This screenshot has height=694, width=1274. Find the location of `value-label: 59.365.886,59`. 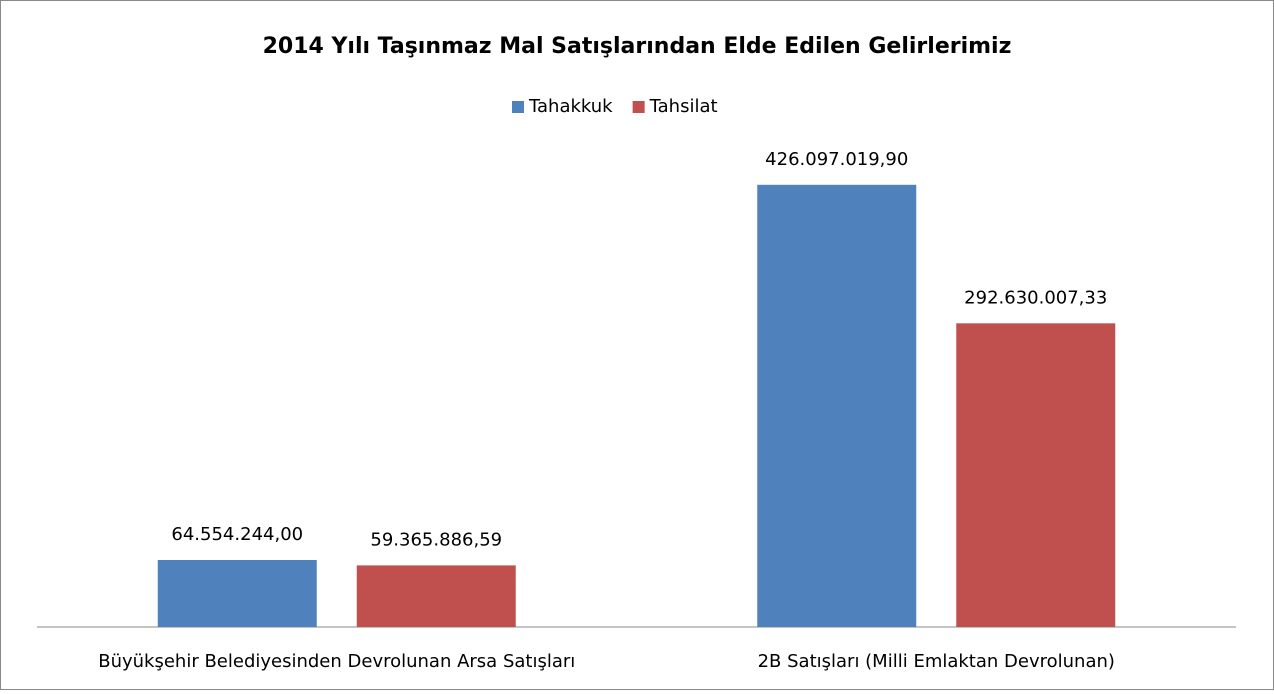

value-label: 59.365.886,59 is located at coordinates (436, 539).